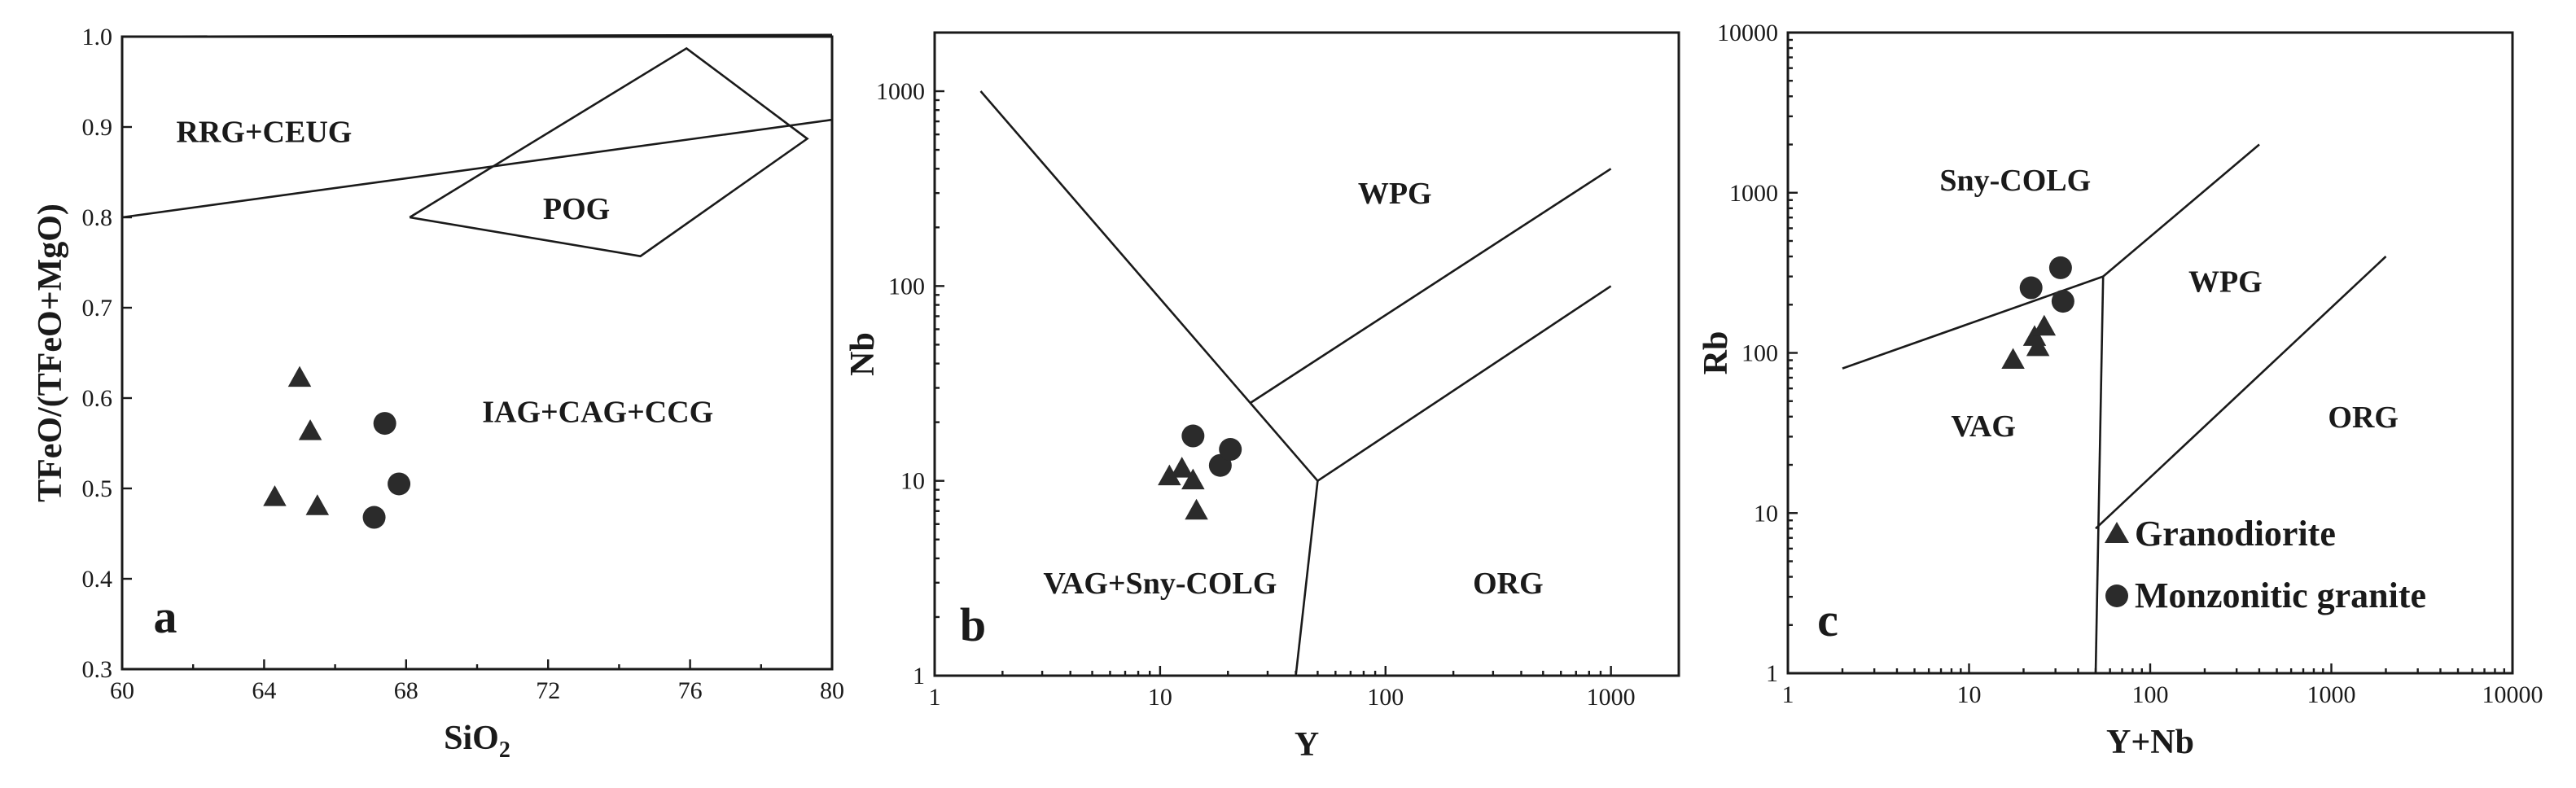  Describe the element at coordinates (264, 133) in the screenshot. I see `region-label: RRG+CEUG` at that location.